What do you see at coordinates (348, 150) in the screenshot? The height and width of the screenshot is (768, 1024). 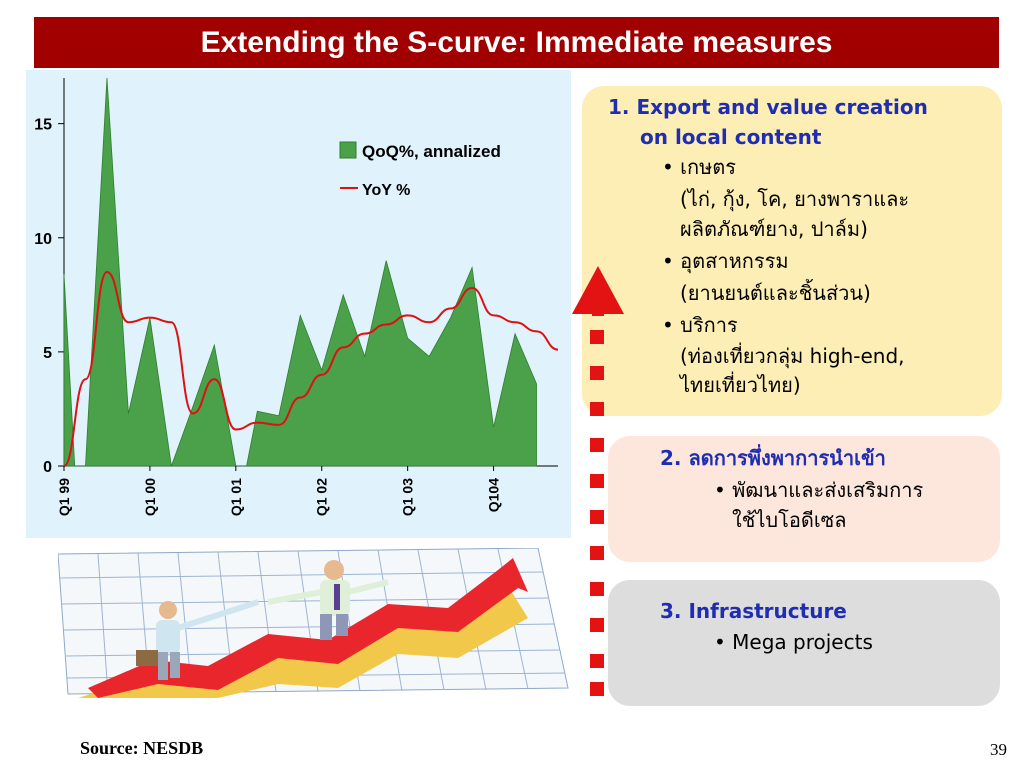 I see `legend-area-swatch` at bounding box center [348, 150].